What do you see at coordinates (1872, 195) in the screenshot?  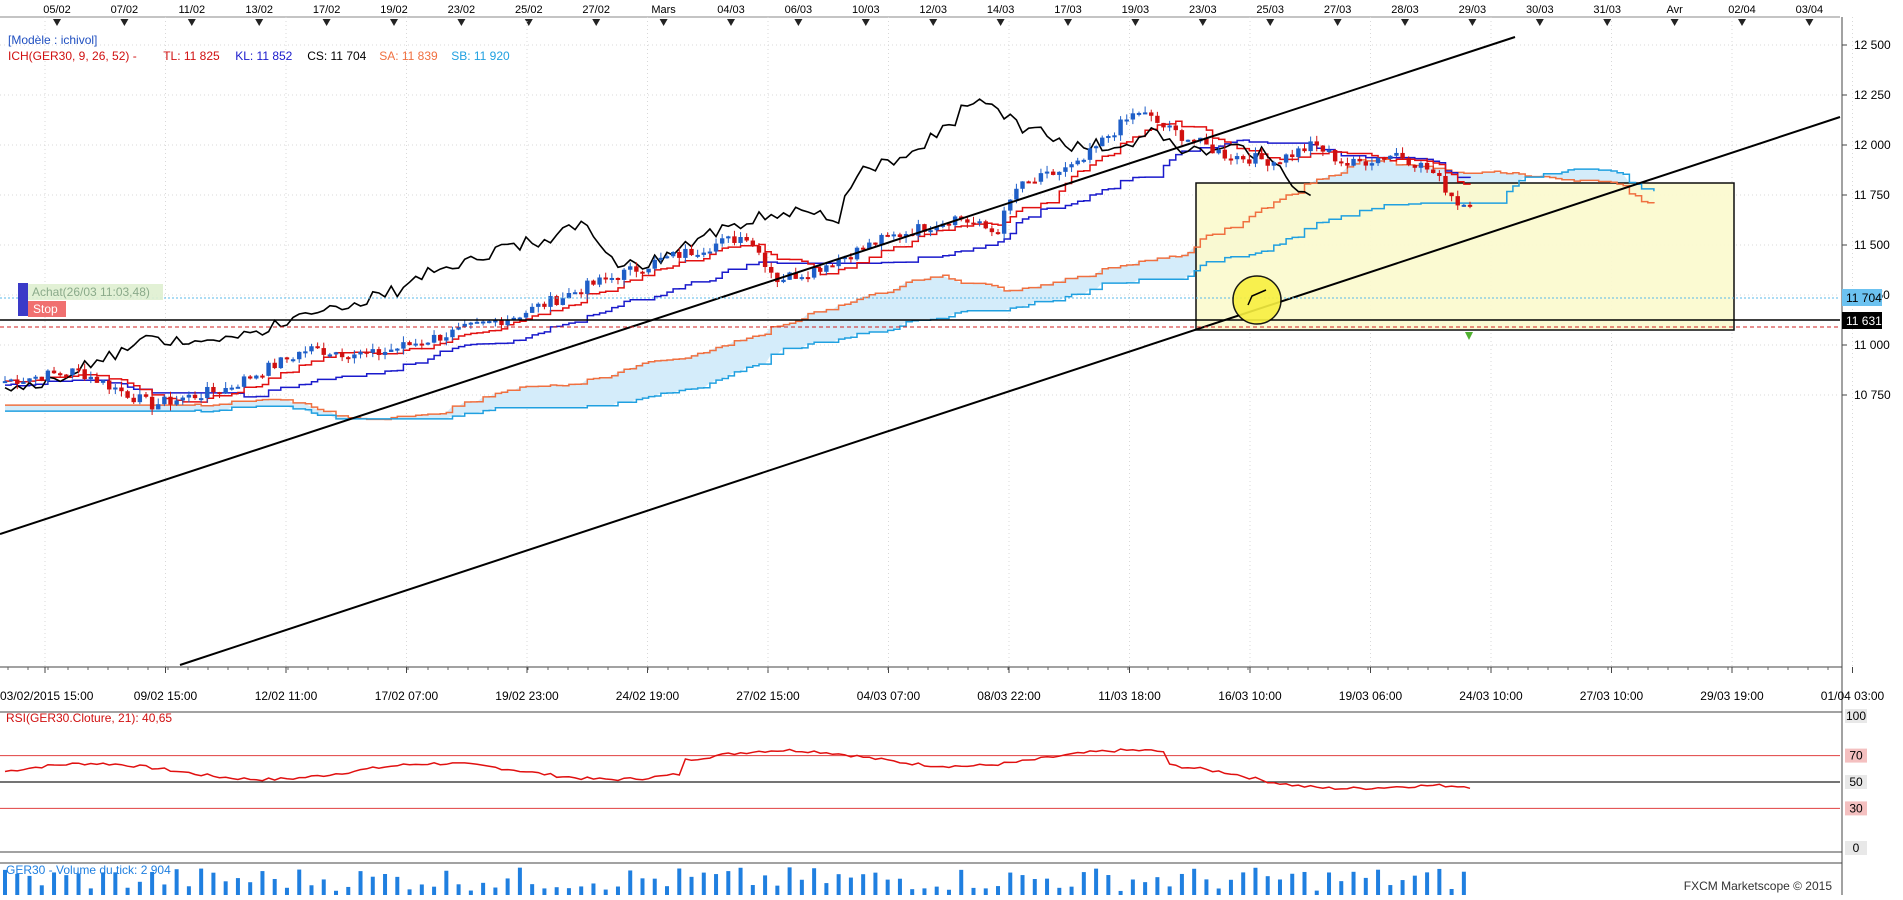 I see `price-axis-label: 11 750` at bounding box center [1872, 195].